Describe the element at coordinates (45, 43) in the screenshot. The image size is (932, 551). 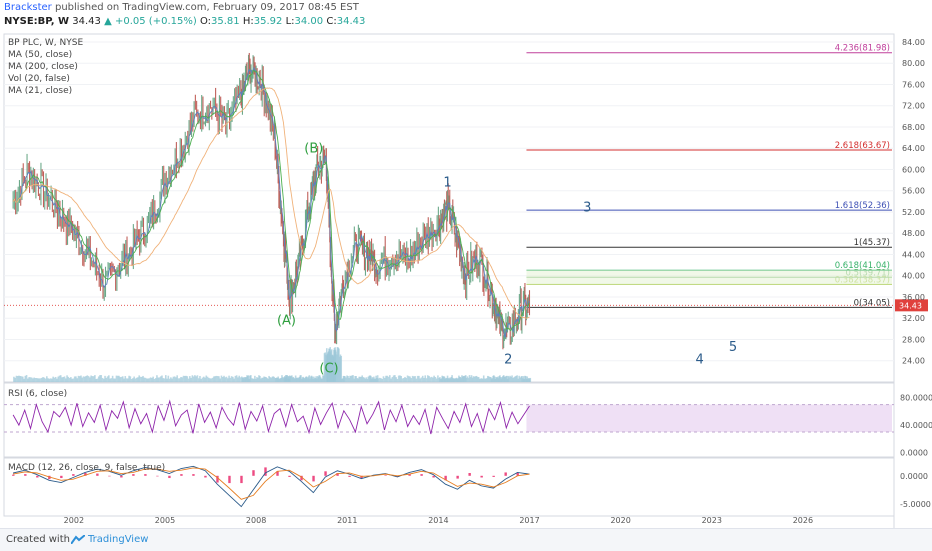
I see `legend-title: BP PLC, W, NYSE` at that location.